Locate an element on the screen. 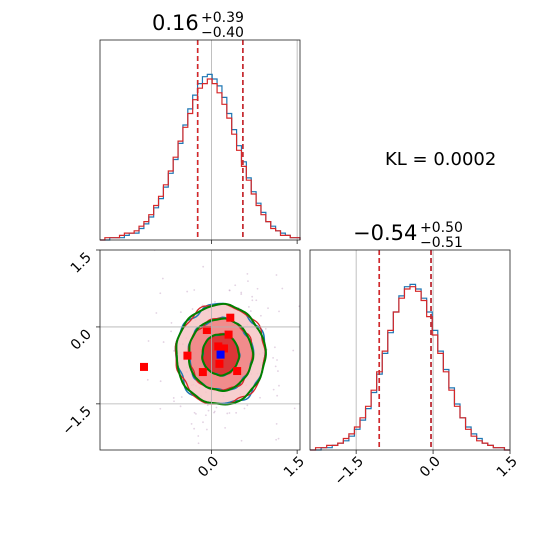 Image resolution: width=550 pixels, height=550 pixels. blue-square-marker is located at coordinates (220, 354).